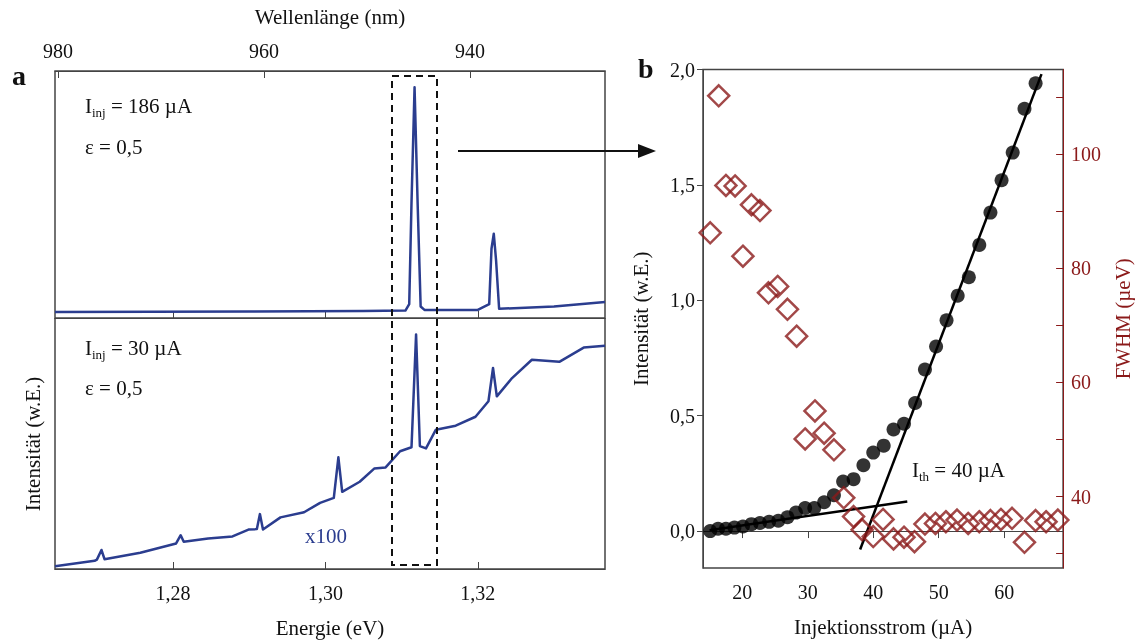  I want to click on x-tick-label: 20, so click(742, 592).